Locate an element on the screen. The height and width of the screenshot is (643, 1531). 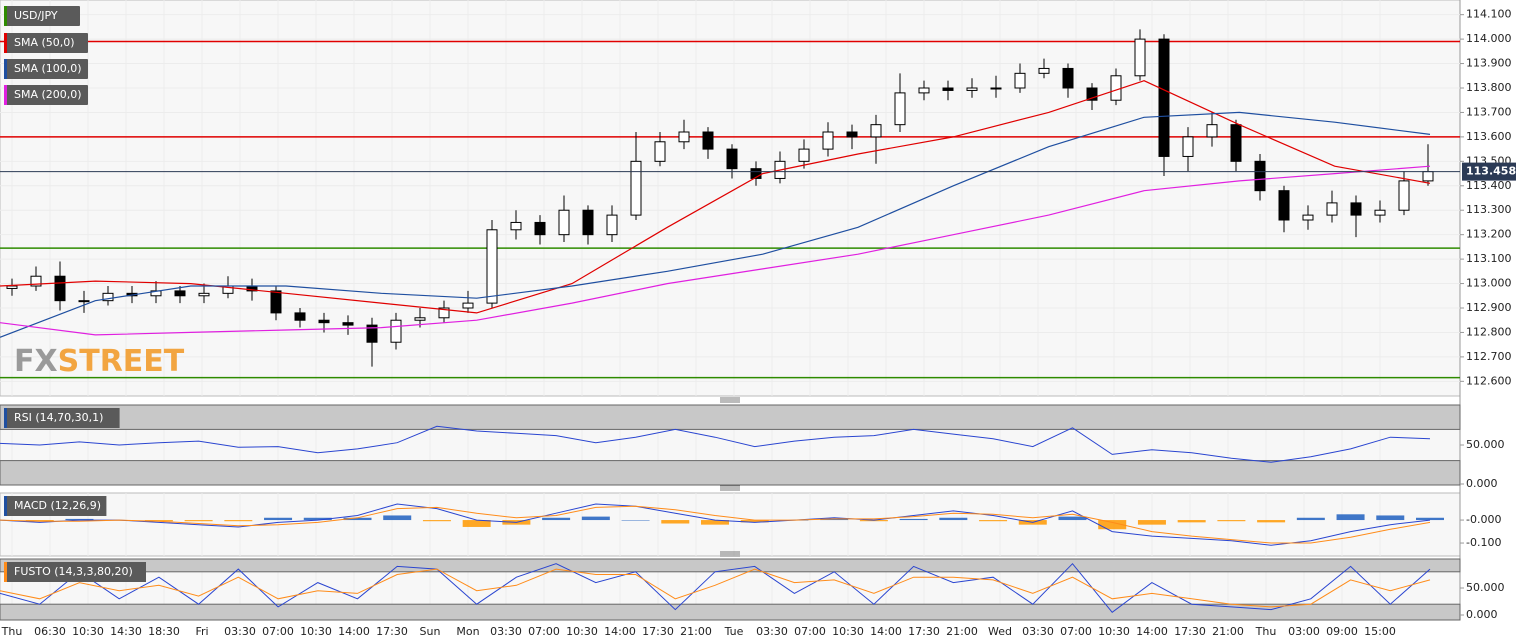
y-tick-label: 113.100 is located at coordinates (1489, 258).